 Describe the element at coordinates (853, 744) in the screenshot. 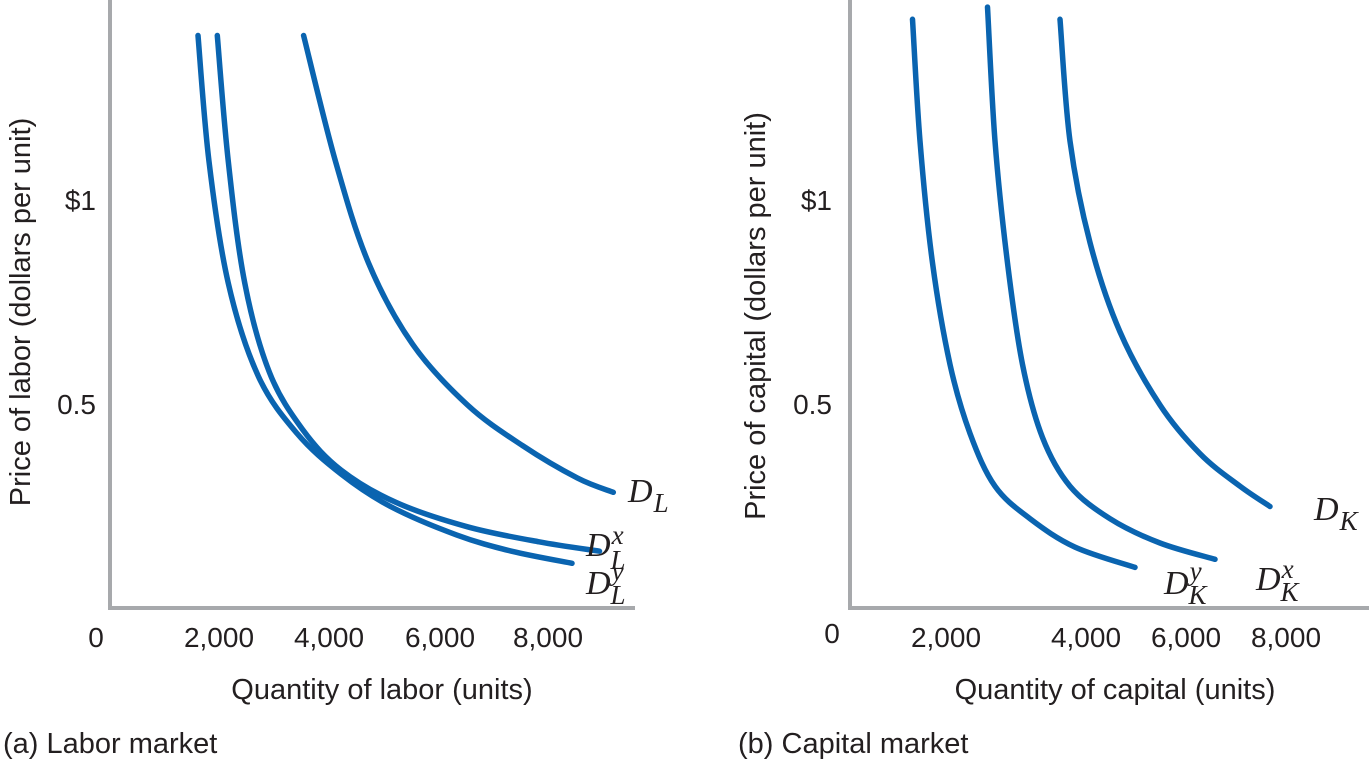

I see `capital-panel-caption: (b) Capital market` at that location.